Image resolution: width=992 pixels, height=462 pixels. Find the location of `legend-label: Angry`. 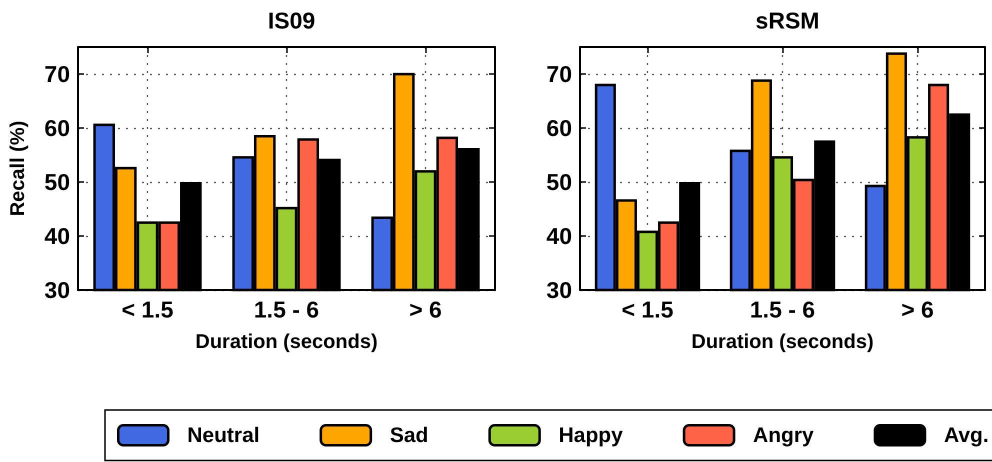

legend-label: Angry is located at coordinates (783, 435).